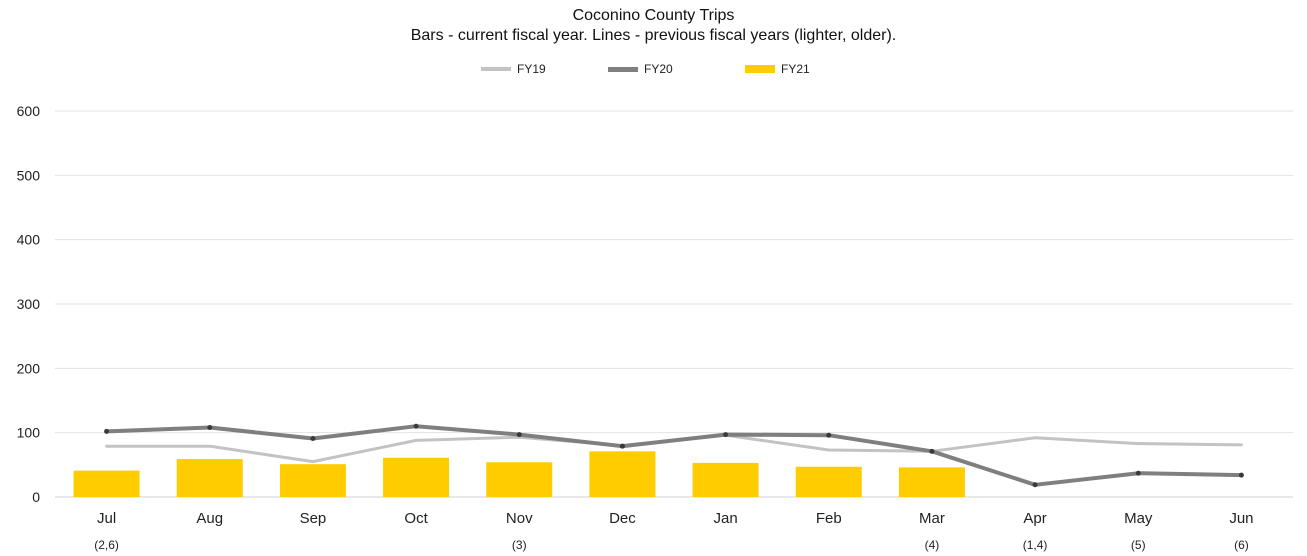  What do you see at coordinates (313, 438) in the screenshot?
I see `point-fy20-sep` at bounding box center [313, 438].